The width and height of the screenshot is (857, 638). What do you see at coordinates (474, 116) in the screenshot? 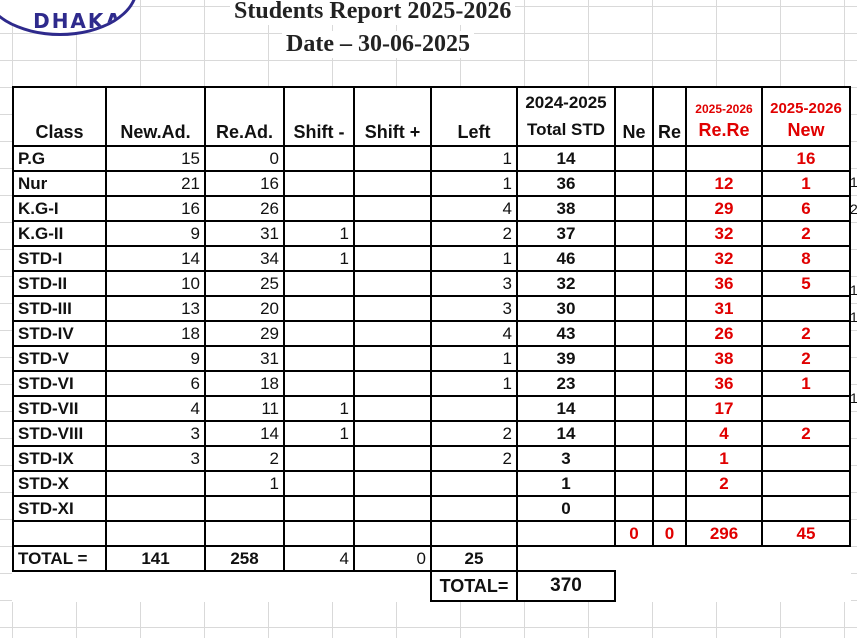
I see `header-left: Left` at bounding box center [474, 116].